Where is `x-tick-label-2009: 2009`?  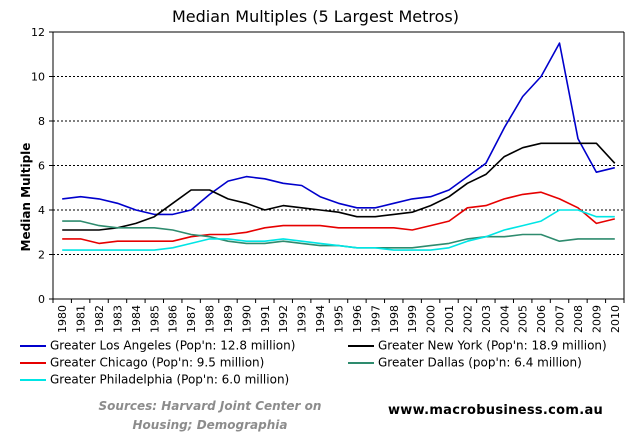 x-tick-label-2009: 2009 is located at coordinates (596, 319).